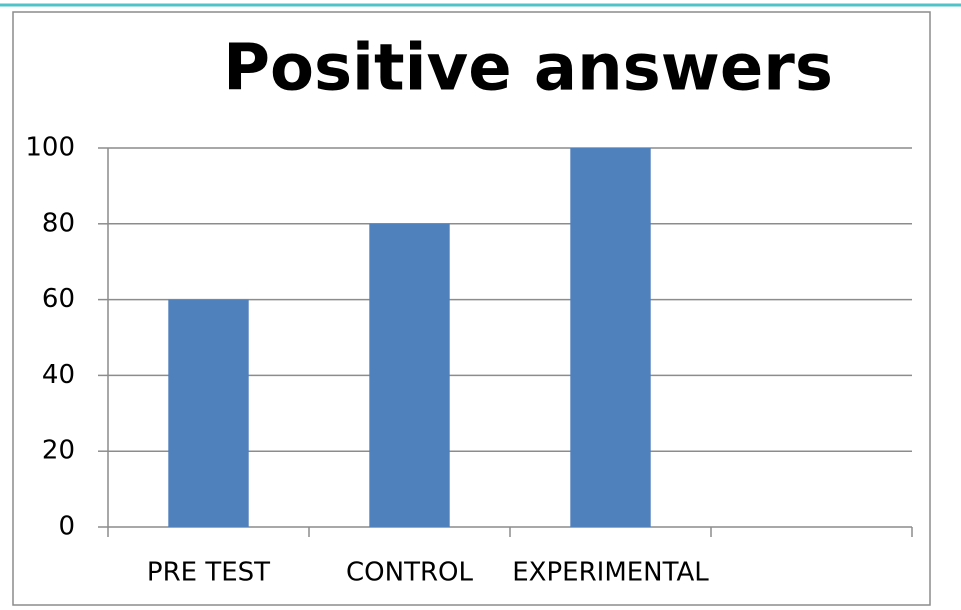  What do you see at coordinates (208, 573) in the screenshot?
I see `x-tick-label: PRE TEST` at bounding box center [208, 573].